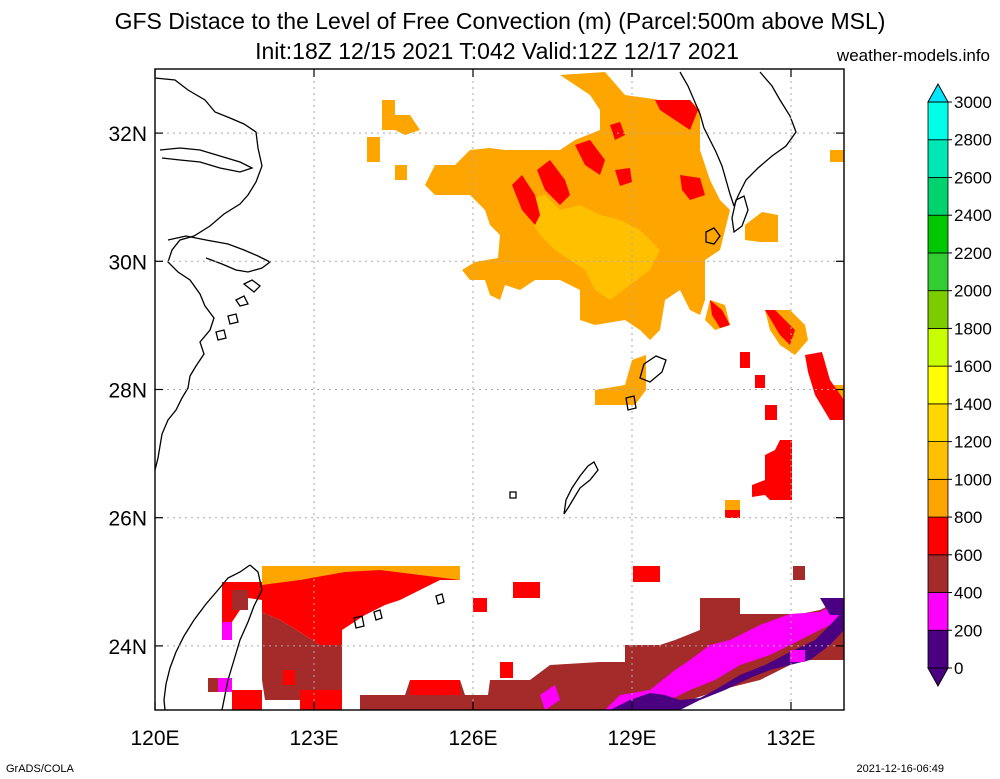 The width and height of the screenshot is (1000, 779). What do you see at coordinates (968, 555) in the screenshot?
I see `colorbar-label: 600` at bounding box center [968, 555].